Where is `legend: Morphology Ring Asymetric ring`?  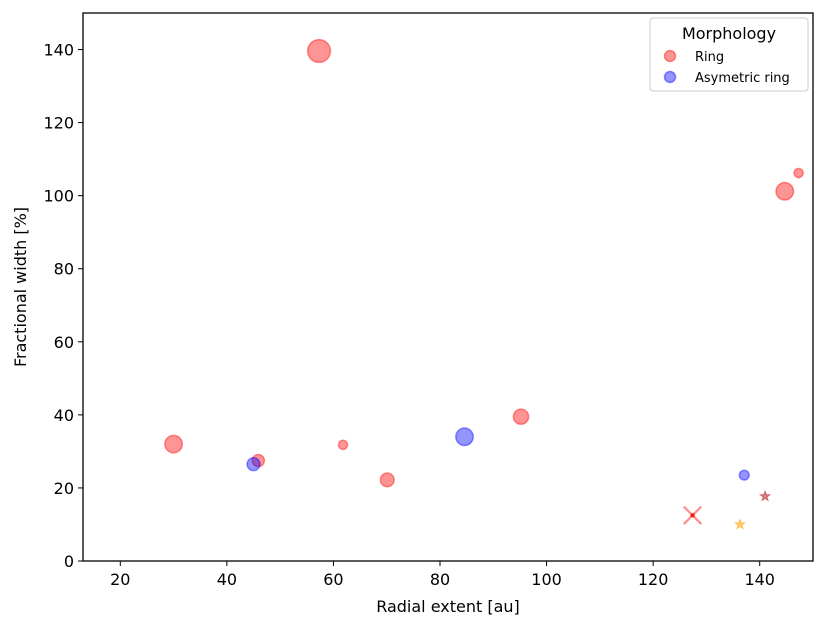
legend: Morphology Ring Asymetric ring is located at coordinates (729, 54).